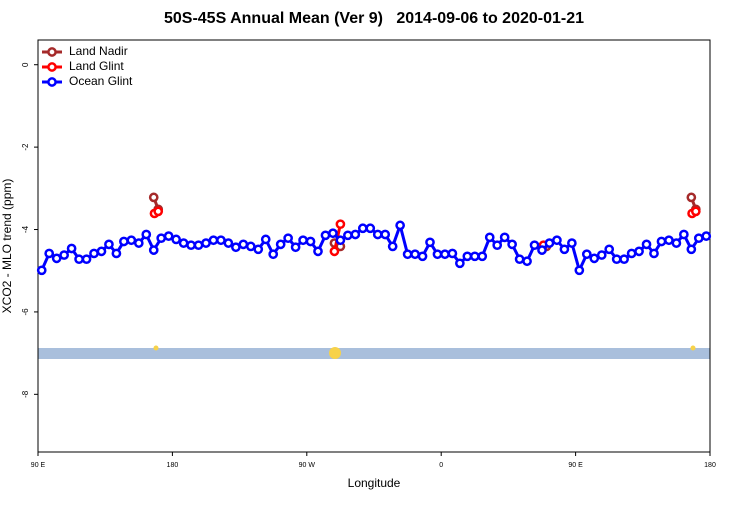 The width and height of the screenshot is (750, 505). Describe the element at coordinates (441, 465) in the screenshot. I see `x-tick-label: 0` at that location.